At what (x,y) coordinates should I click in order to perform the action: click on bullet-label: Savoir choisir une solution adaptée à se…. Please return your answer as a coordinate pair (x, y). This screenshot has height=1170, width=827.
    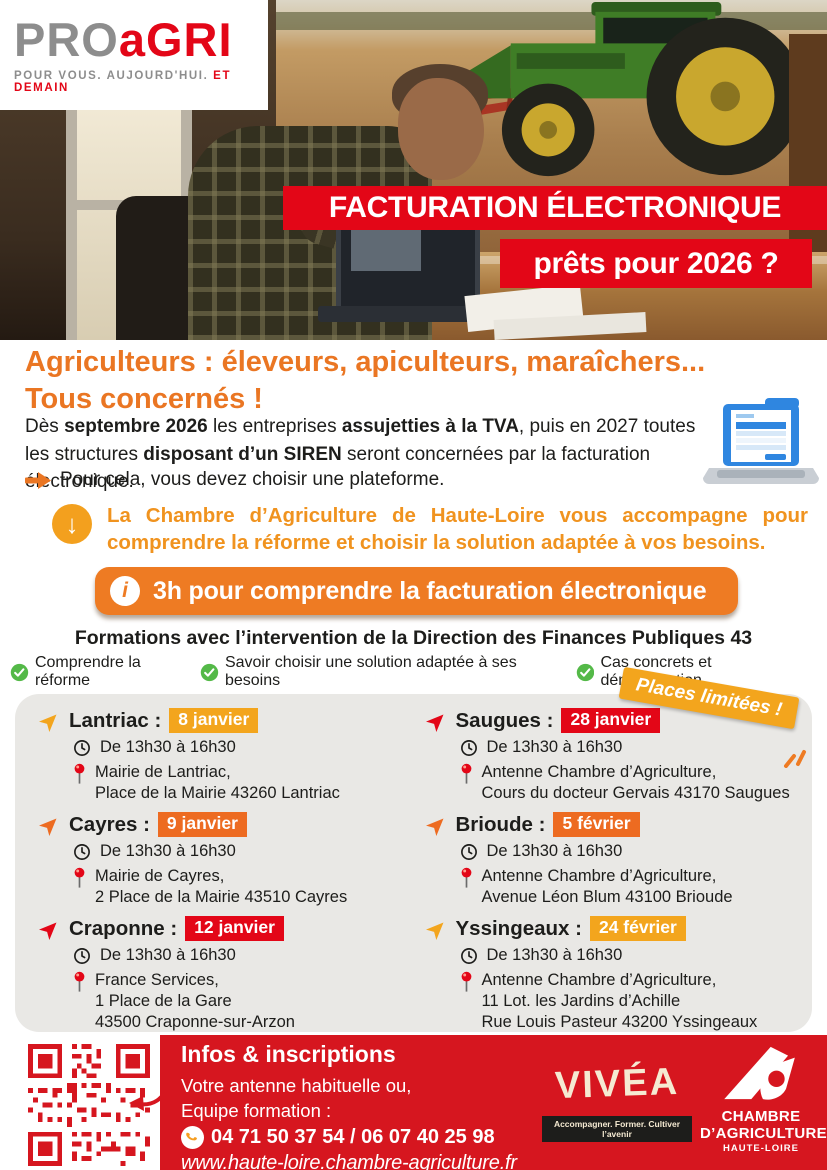
    Looking at the image, I should click on (370, 671).